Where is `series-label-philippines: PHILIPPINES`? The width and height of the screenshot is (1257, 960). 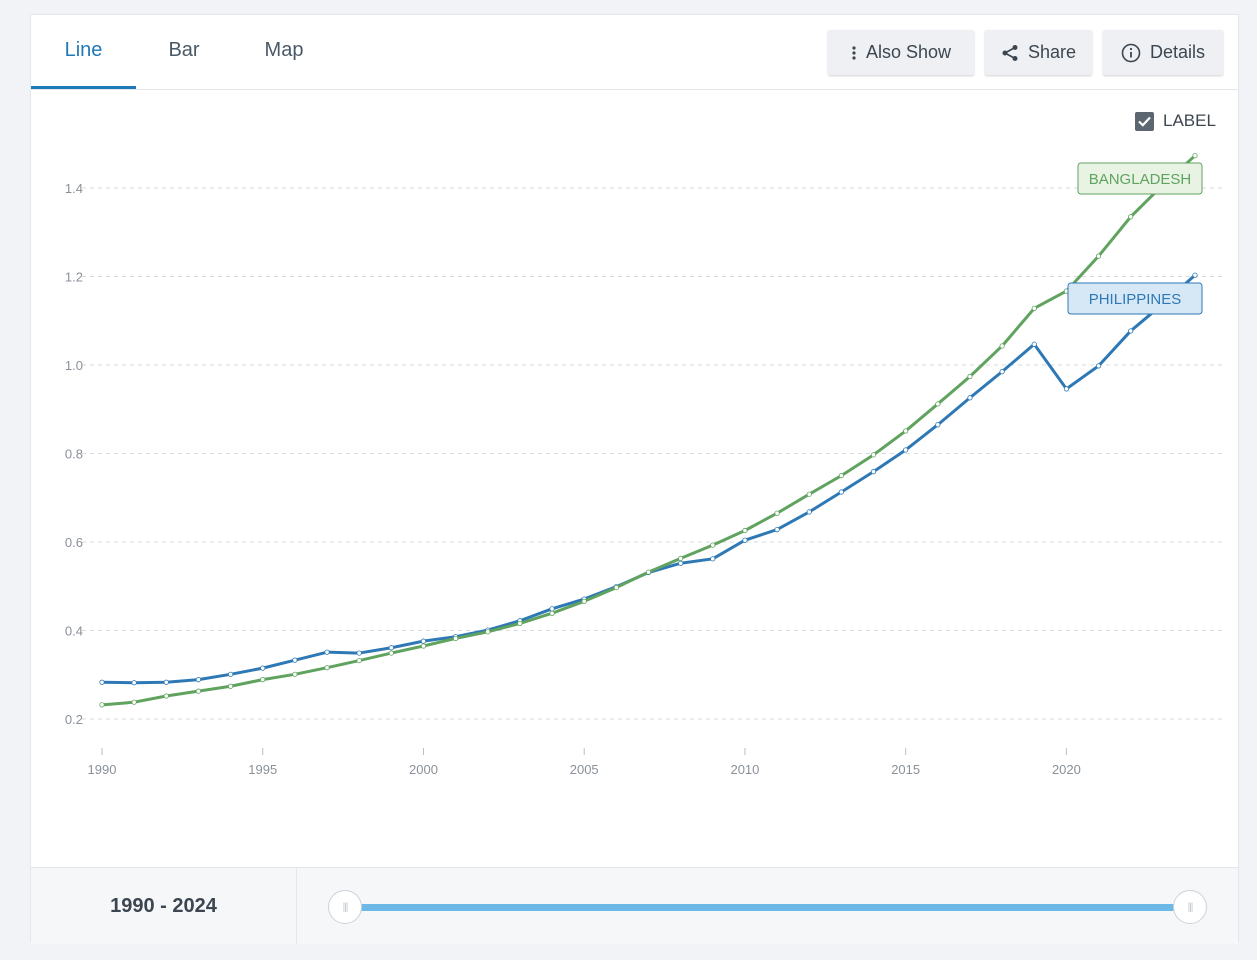
series-label-philippines: PHILIPPINES is located at coordinates (1135, 299).